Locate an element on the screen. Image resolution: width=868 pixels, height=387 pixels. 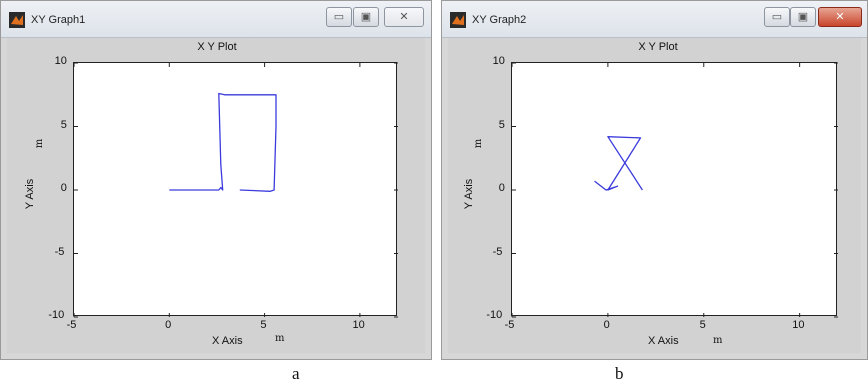
caption-b: b is located at coordinates (619, 373).